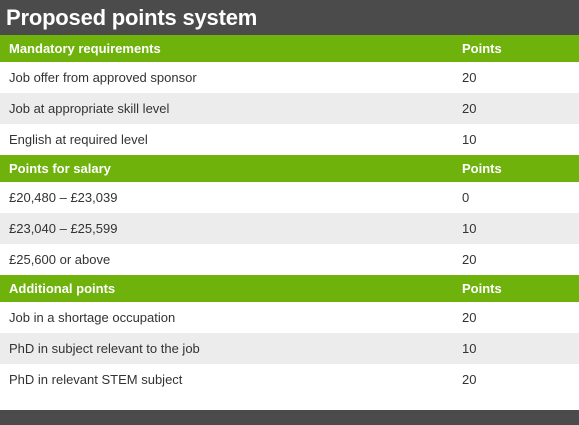 The height and width of the screenshot is (425, 579). What do you see at coordinates (104, 348) in the screenshot?
I see `row-label: PhD in subject relevant to the job` at bounding box center [104, 348].